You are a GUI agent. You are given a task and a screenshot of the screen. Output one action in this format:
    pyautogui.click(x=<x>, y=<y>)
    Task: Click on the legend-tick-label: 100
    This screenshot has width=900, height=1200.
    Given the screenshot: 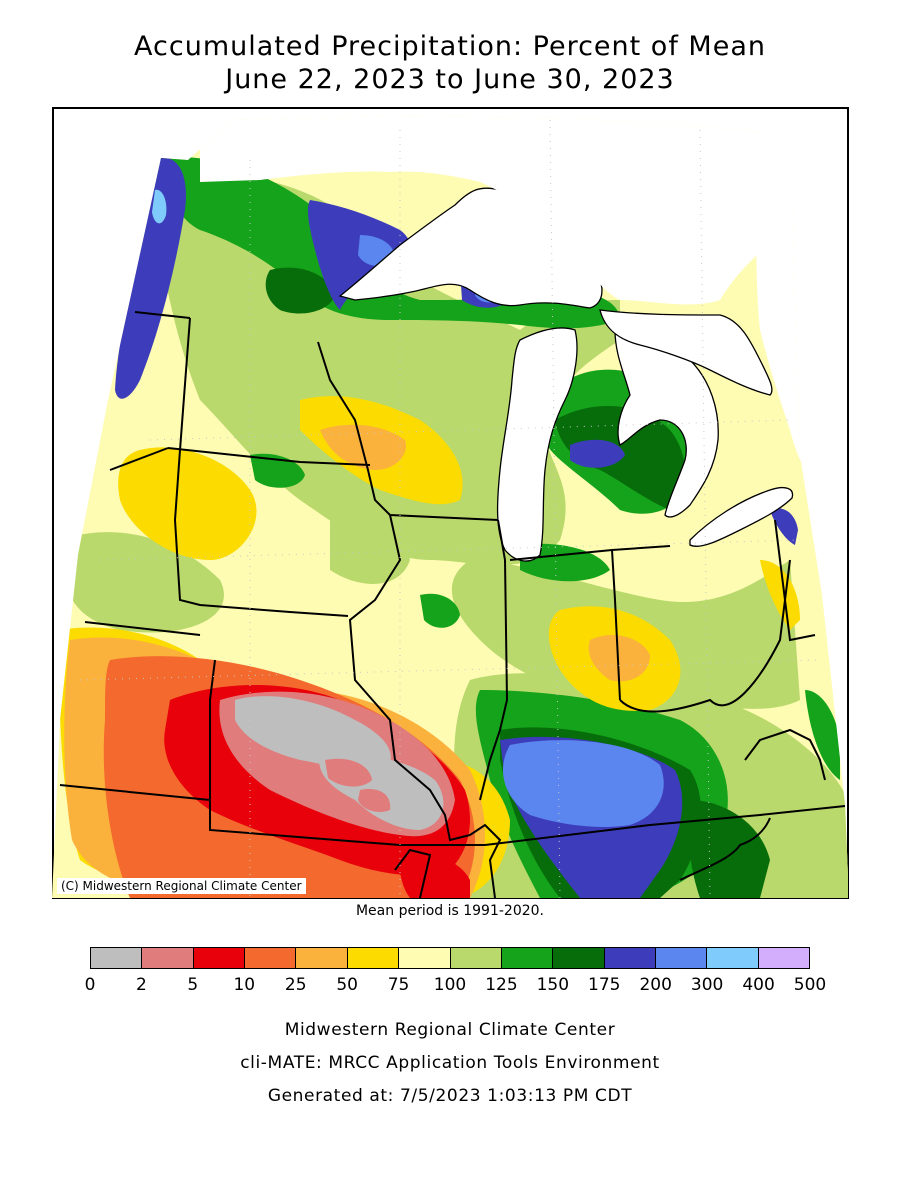 What is the action you would take?
    pyautogui.click(x=450, y=985)
    